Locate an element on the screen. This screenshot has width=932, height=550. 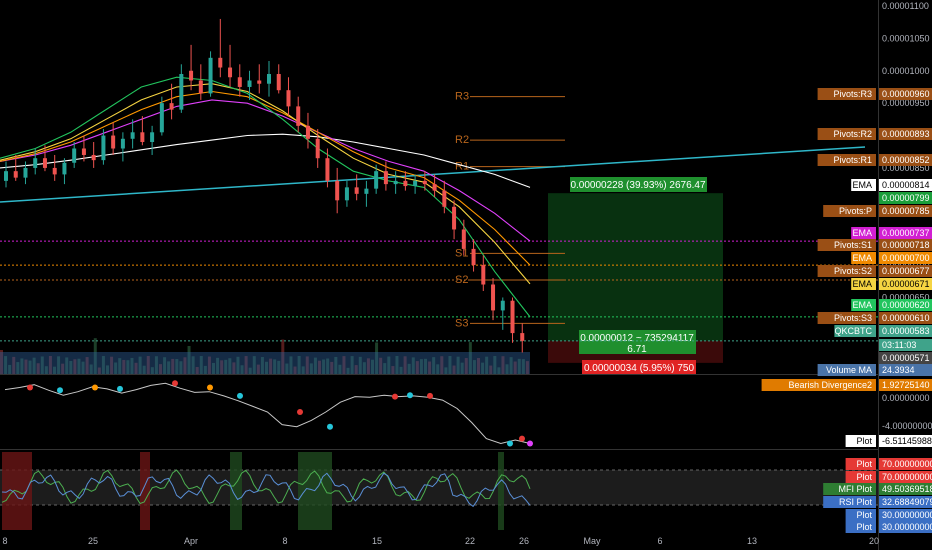
tag-value: 0.00000583 is located at coordinates (906, 331).